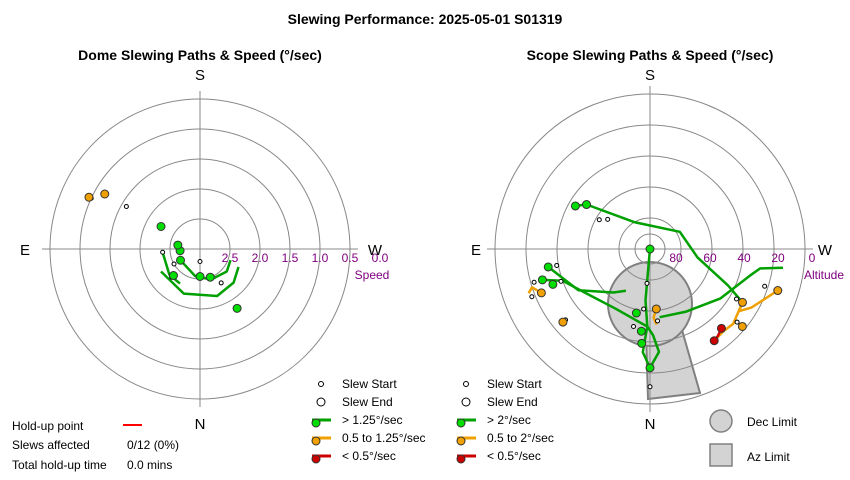 This screenshot has width=850, height=480. Describe the element at coordinates (520, 438) in the screenshot. I see `scope-legend-medium: 0.5 to 2°/sec` at that location.